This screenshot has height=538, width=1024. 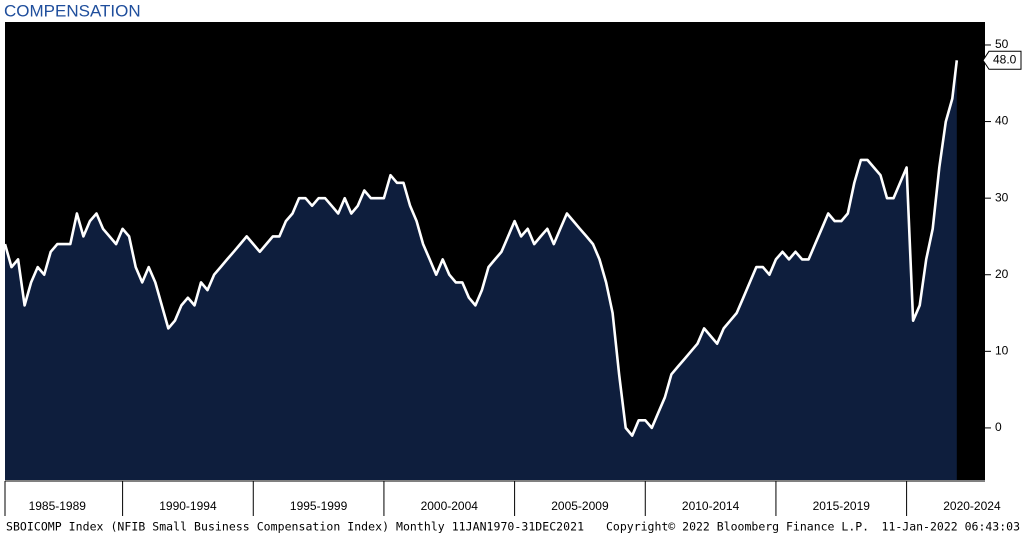 I want to click on footer-text: 11-Jan-2022 06:43:03, so click(x=951, y=527).